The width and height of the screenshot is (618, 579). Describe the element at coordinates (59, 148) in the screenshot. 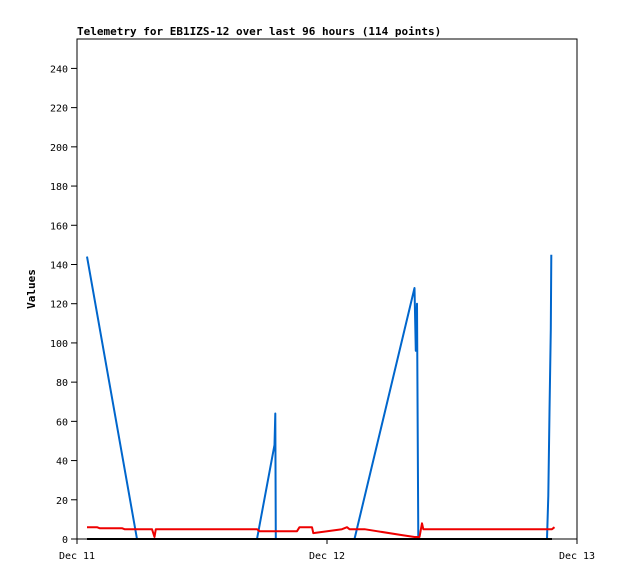

I see `y-tick-label: 200` at that location.